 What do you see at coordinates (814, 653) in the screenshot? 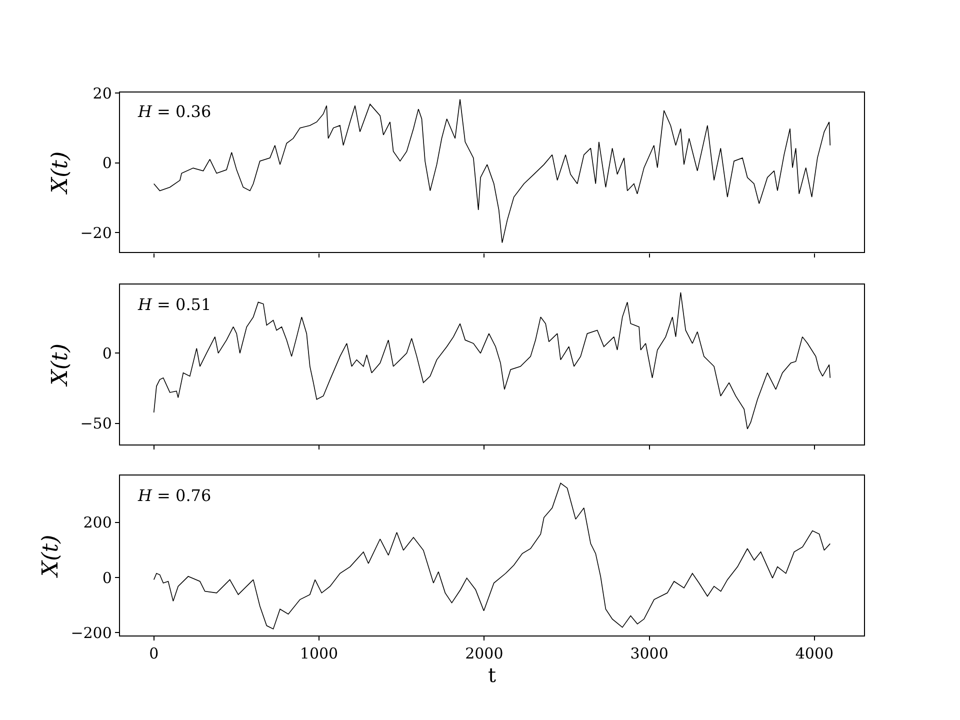
I see `x-tick-label: 4000` at bounding box center [814, 653].